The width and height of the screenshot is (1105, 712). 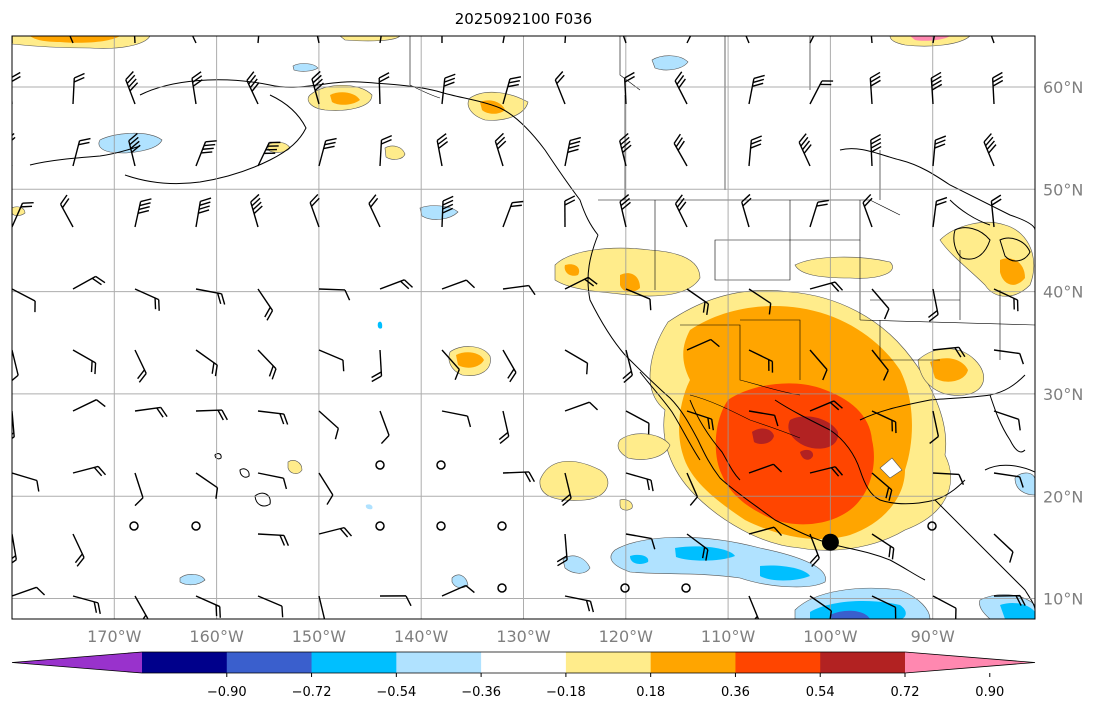 I want to click on latitude-label: 60°N, so click(x=1063, y=87).